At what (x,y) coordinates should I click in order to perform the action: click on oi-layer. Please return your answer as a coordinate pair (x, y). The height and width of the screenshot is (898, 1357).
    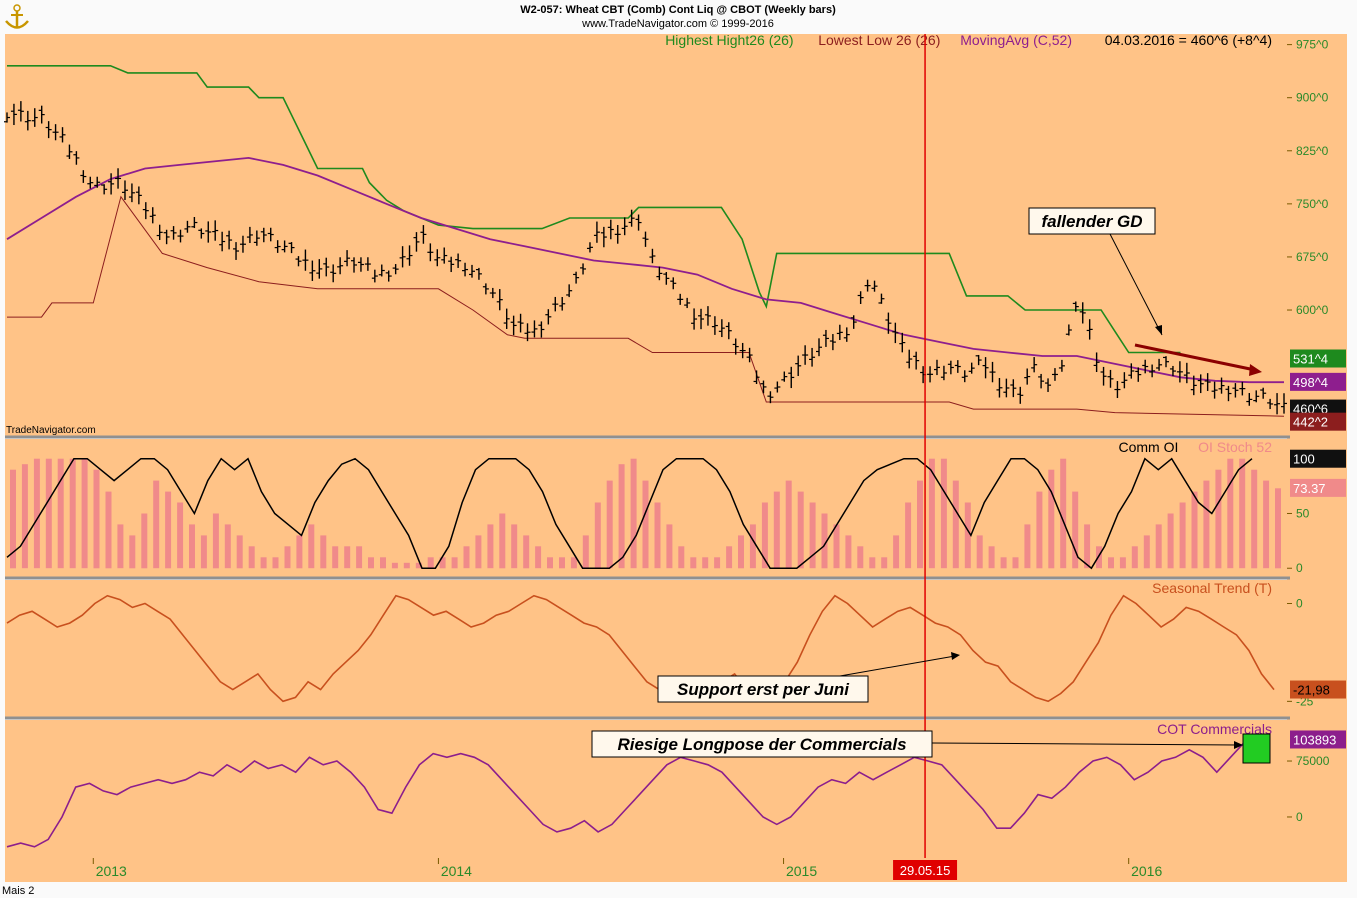
    Looking at the image, I should click on (643, 513).